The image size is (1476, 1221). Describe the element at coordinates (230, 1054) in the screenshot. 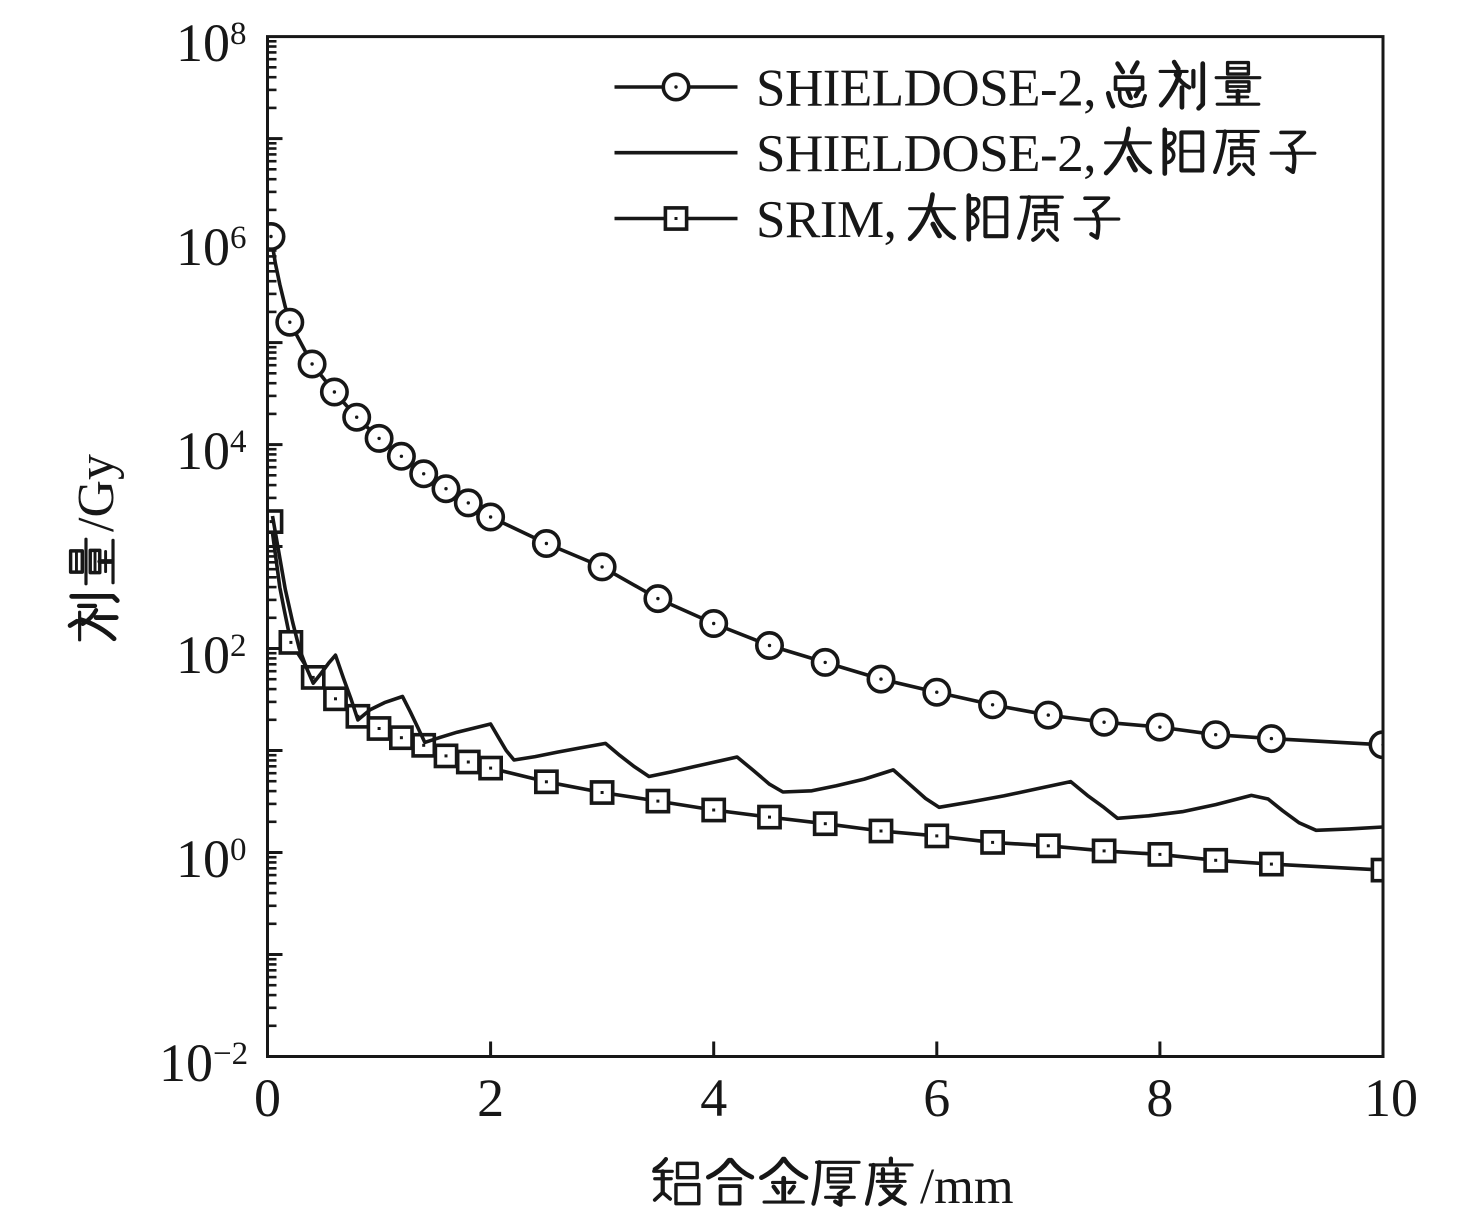

I see `svg-text: −2` at that location.